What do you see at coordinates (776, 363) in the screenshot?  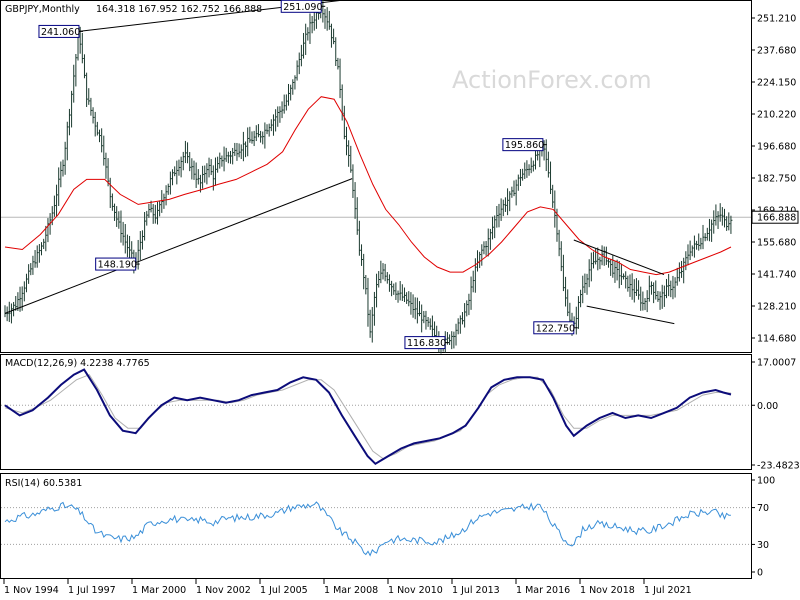 I see `macd-axis-tick-label: 17.0007` at bounding box center [776, 363].